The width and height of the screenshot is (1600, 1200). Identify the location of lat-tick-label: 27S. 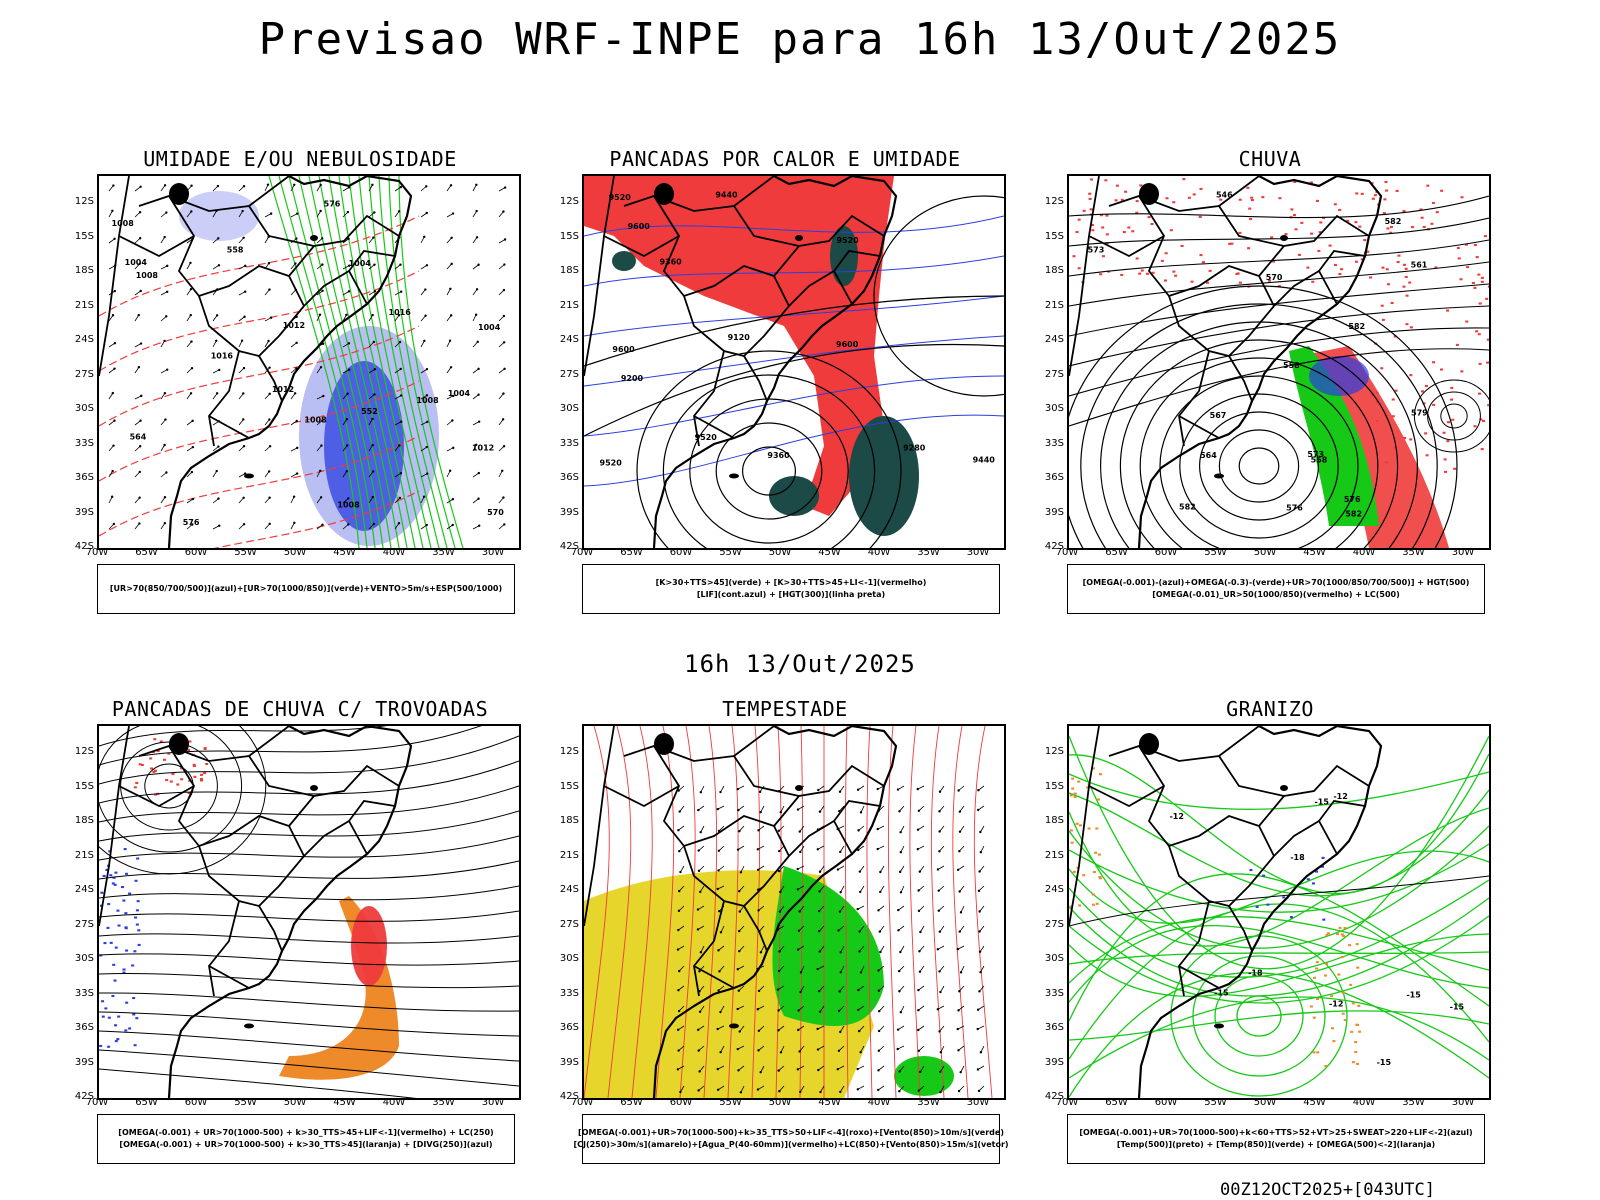
(569, 374).